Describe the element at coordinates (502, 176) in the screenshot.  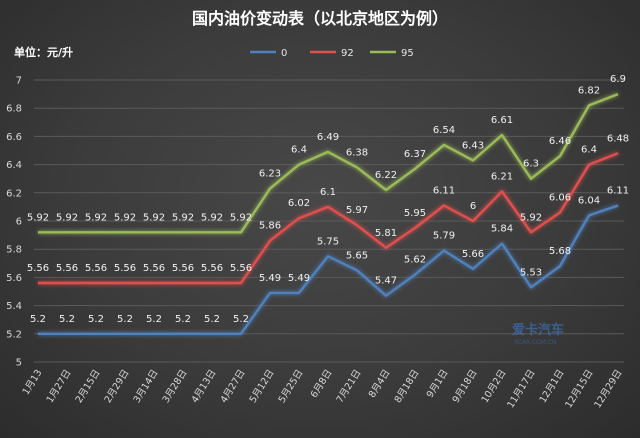
I see `data-label: 6.21` at that location.